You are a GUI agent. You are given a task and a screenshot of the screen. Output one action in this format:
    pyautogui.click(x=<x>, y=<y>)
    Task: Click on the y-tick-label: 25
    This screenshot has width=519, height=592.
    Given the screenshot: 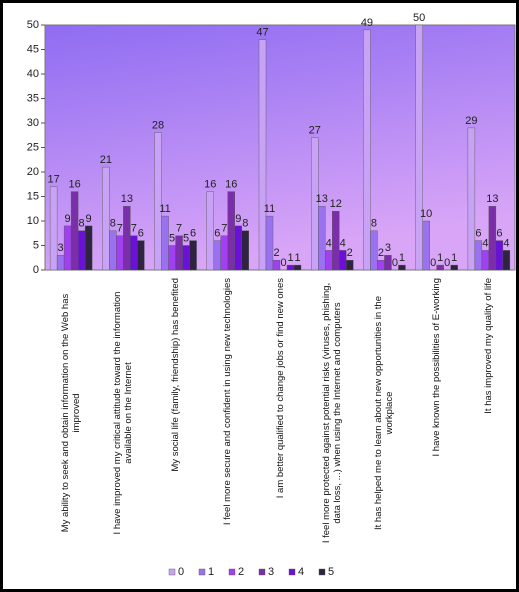 What is the action you would take?
    pyautogui.click(x=33, y=147)
    